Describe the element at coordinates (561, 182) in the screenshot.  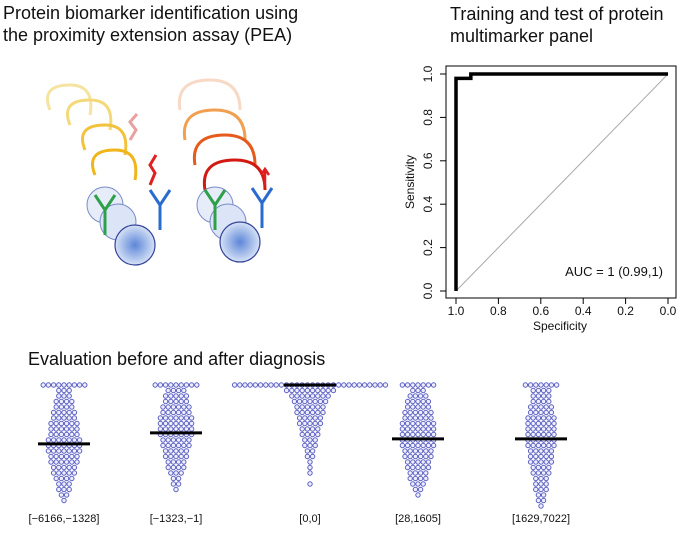
I see `plot-frame` at that location.